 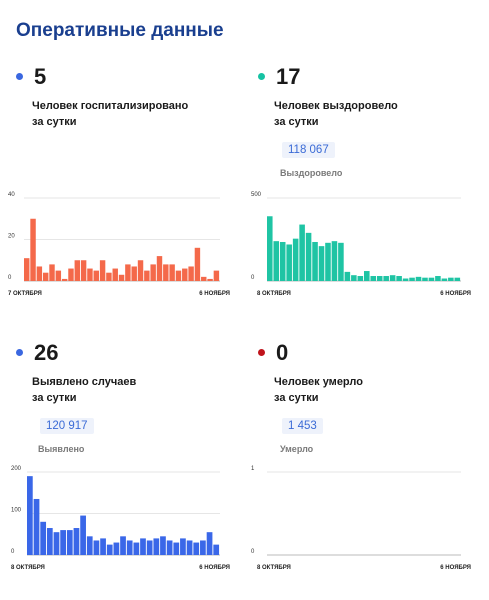 What do you see at coordinates (16, 511) in the screenshot?
I see `y-tick-label: 100` at bounding box center [16, 511].